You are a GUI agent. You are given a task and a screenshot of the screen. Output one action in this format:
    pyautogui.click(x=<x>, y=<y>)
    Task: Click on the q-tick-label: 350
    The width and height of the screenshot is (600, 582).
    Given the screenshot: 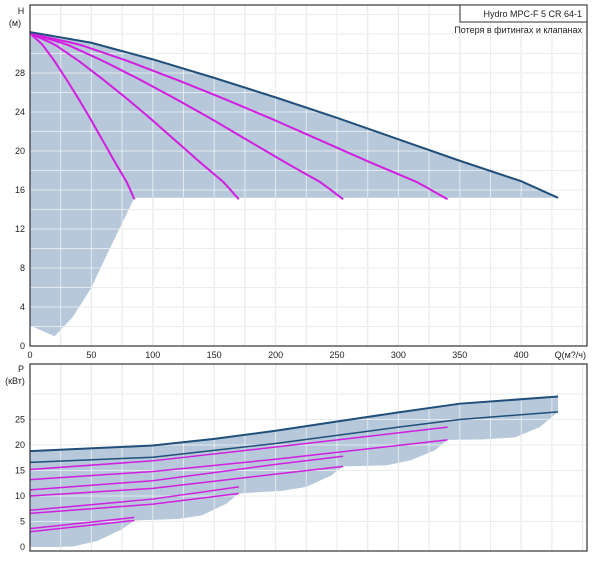 What is the action you would take?
    pyautogui.click(x=459, y=355)
    